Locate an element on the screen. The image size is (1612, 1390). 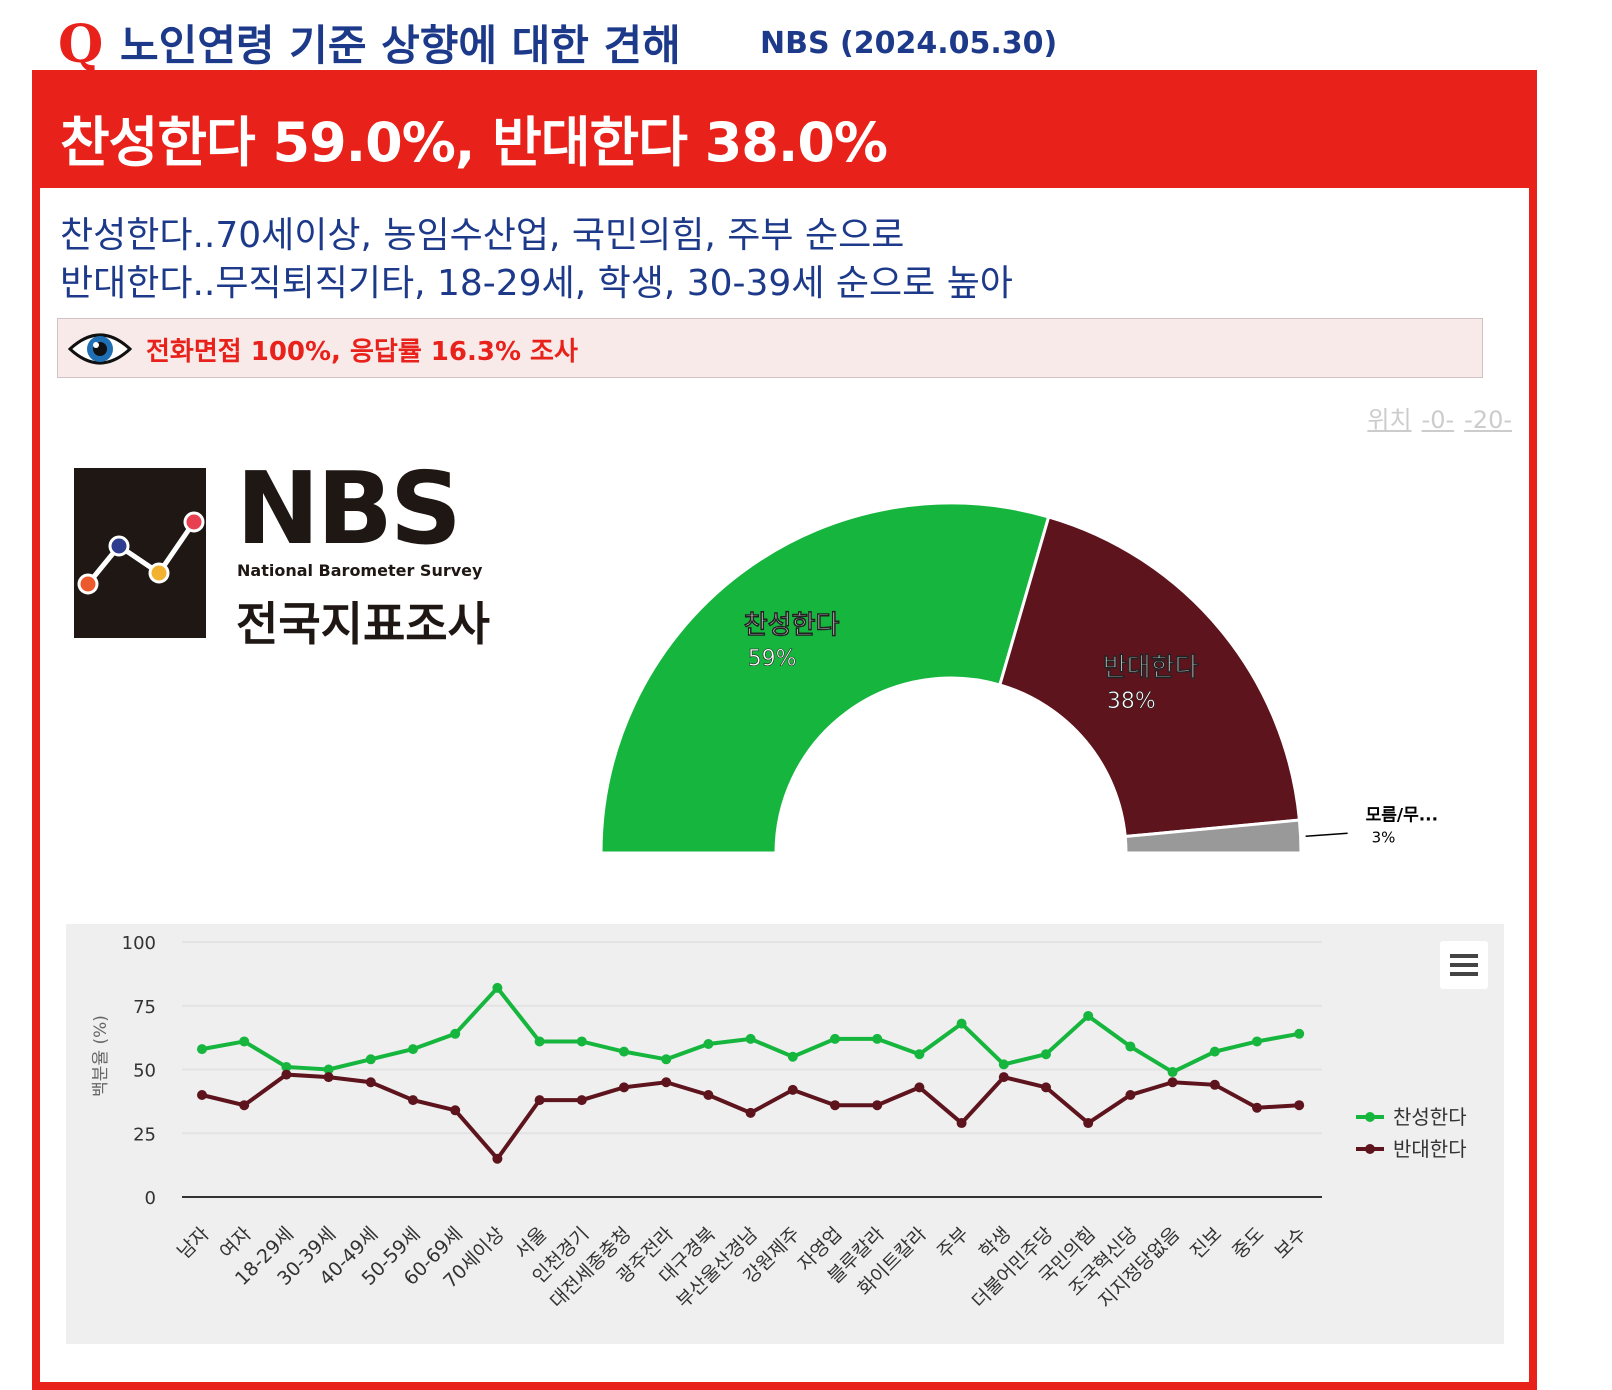
position-link-0: -0- is located at coordinates (1438, 420).